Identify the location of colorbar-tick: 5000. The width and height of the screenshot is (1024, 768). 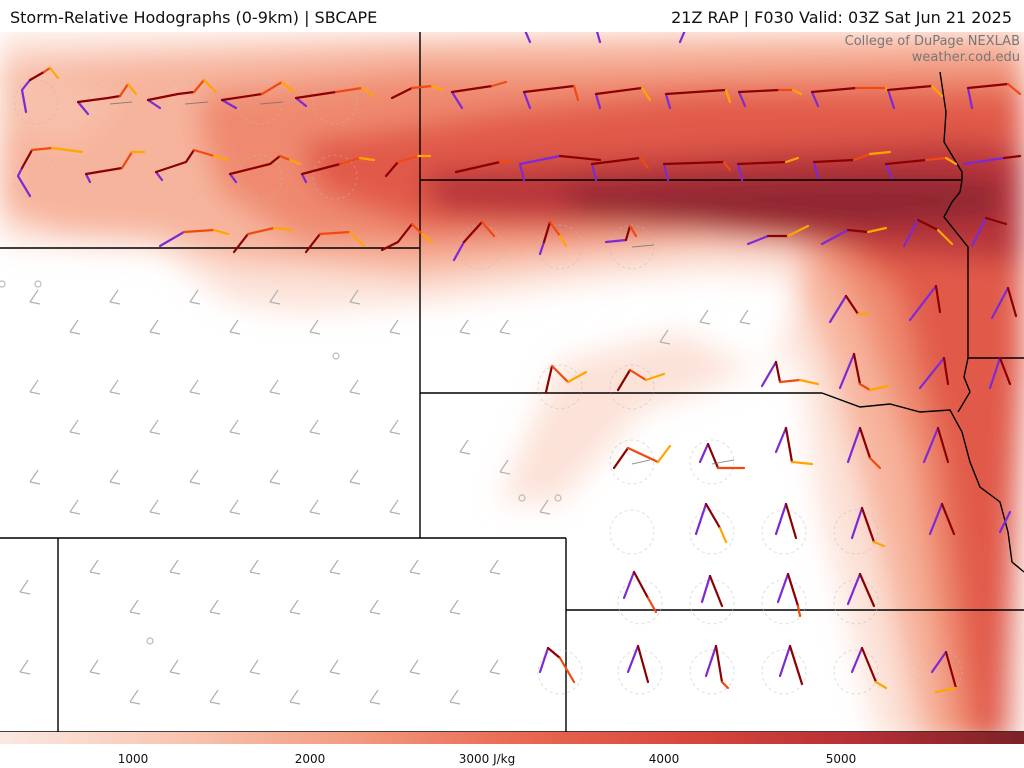
(841, 759).